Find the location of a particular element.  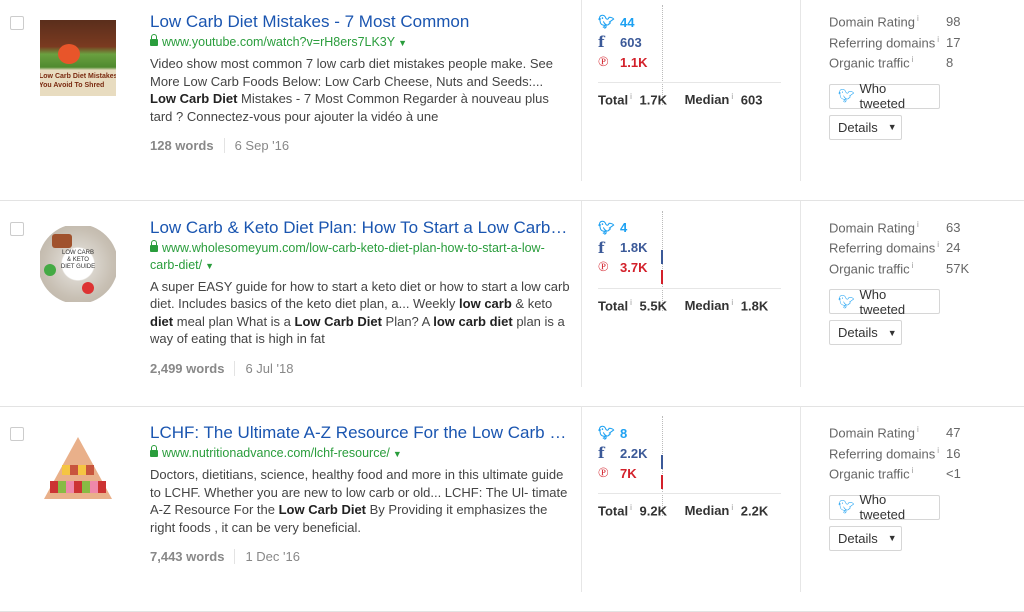

thumb-caption: LOW CARB & KETO DIET GUIDE is located at coordinates (78, 259).